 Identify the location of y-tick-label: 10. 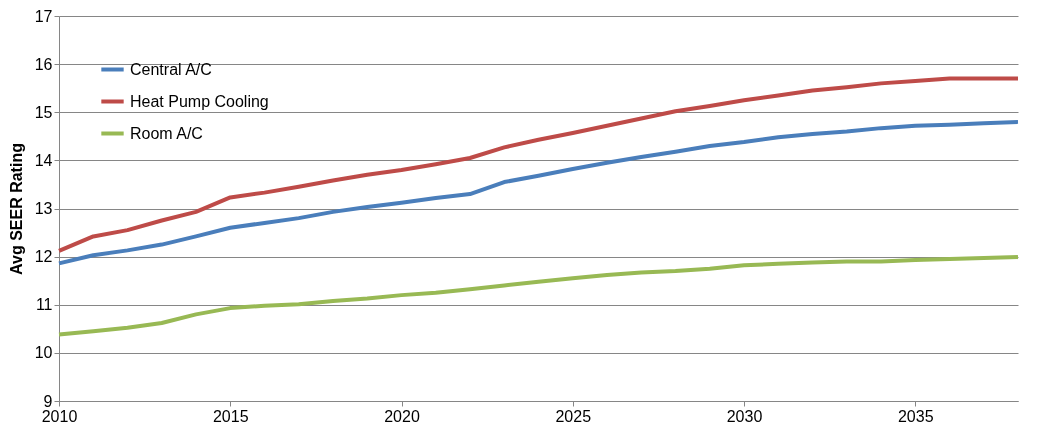
(43, 353).